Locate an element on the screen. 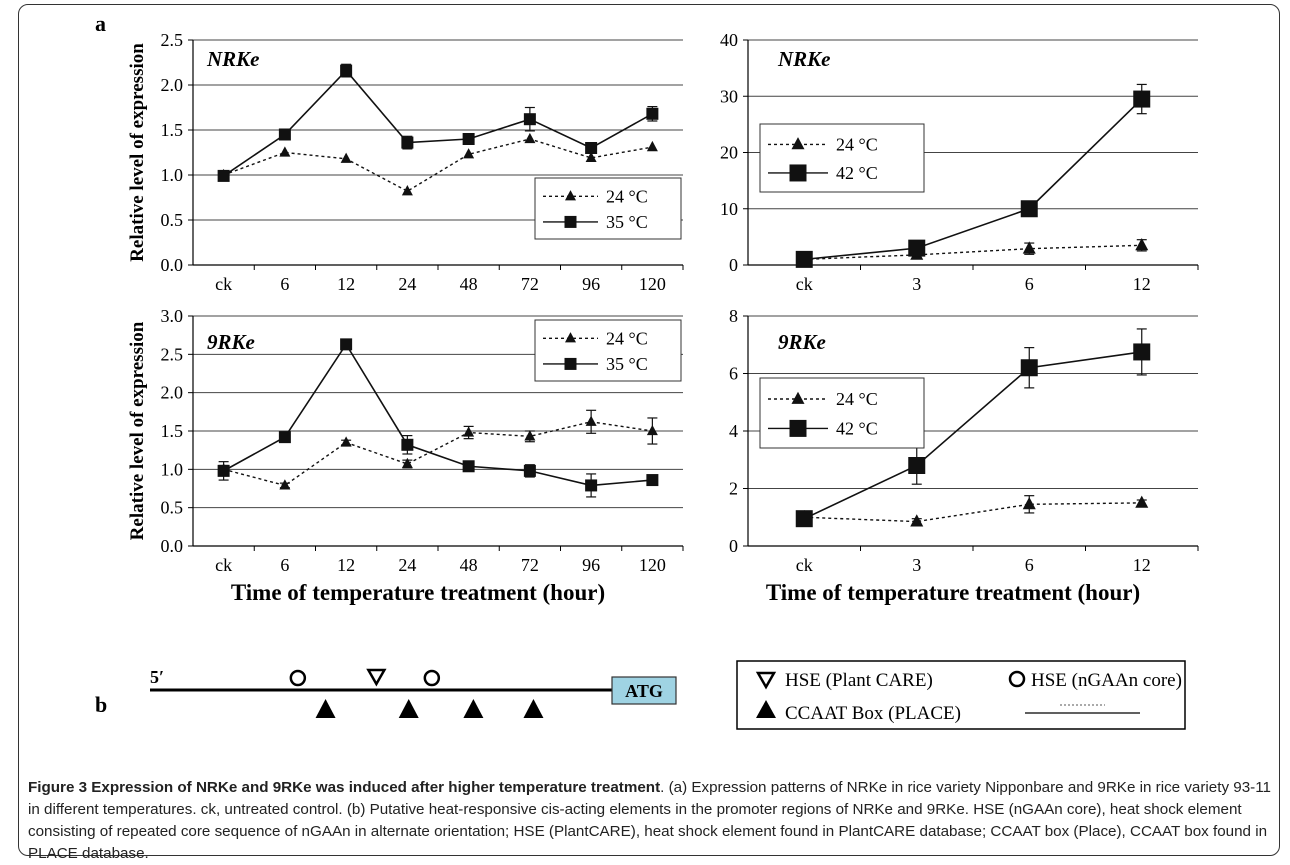 The width and height of the screenshot is (1290, 865). y-tick-label: 0 is located at coordinates (733, 265).